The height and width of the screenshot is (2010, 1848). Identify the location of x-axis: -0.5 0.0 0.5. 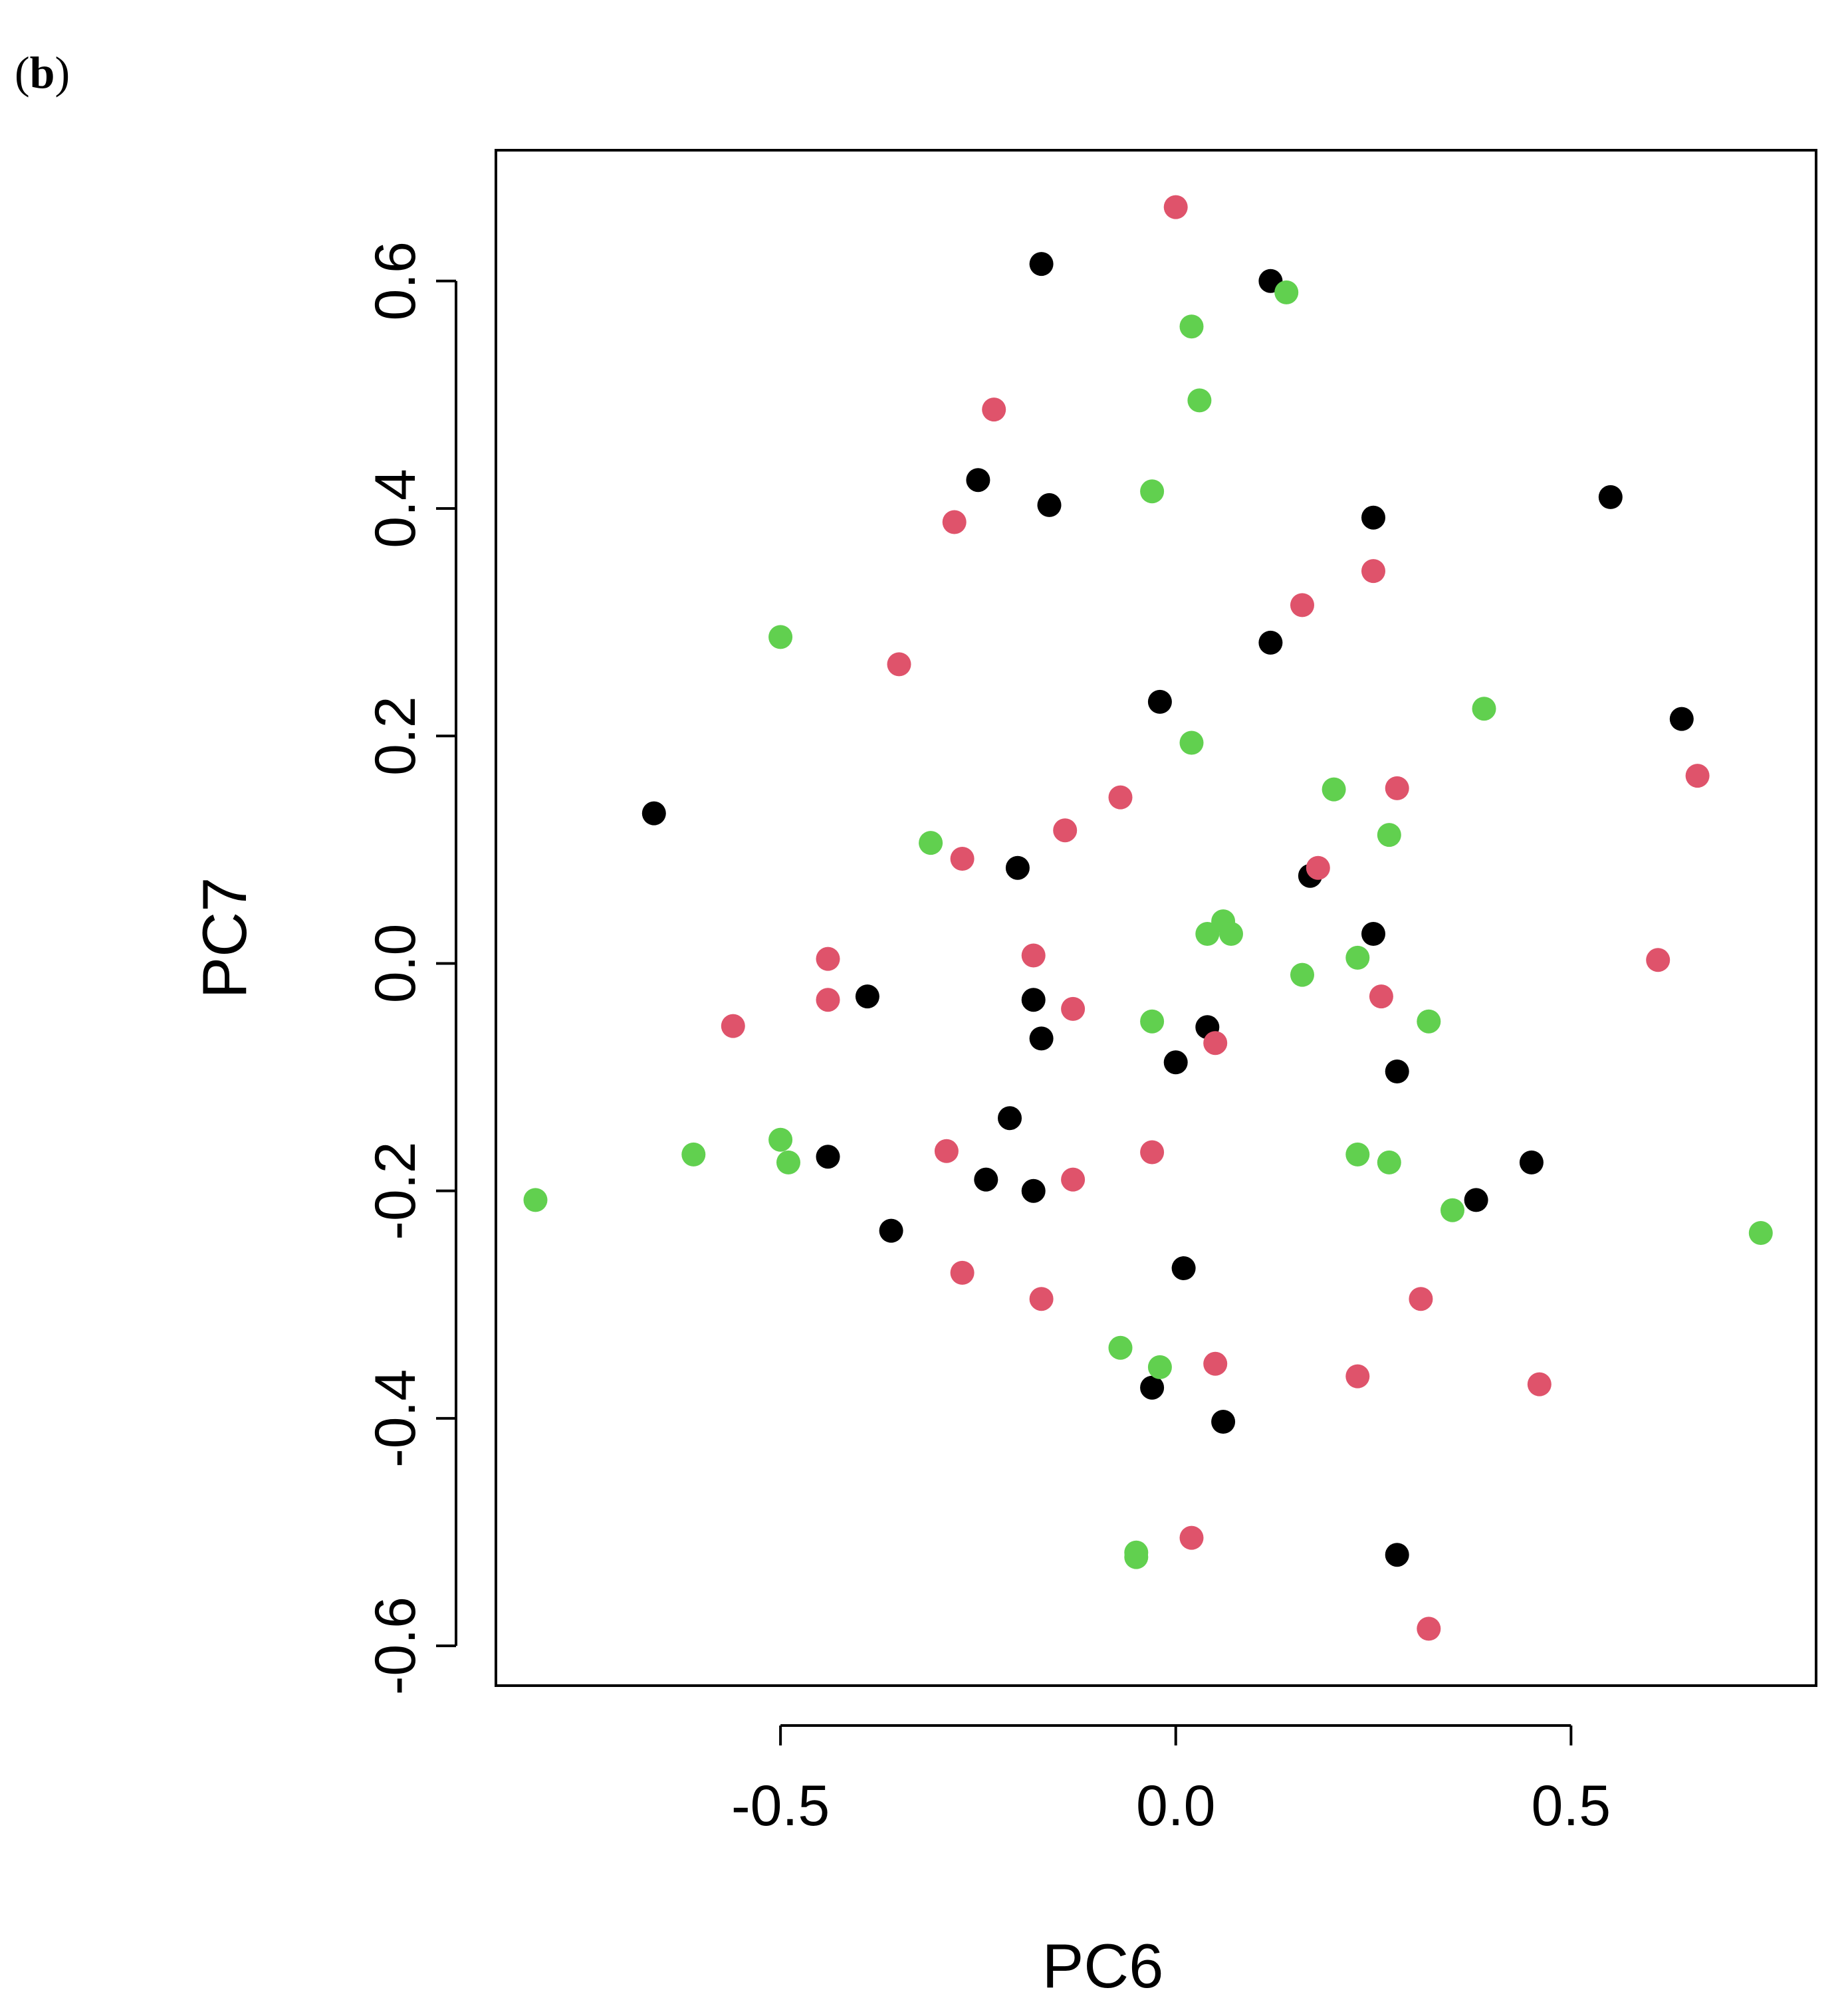
(1171, 1781).